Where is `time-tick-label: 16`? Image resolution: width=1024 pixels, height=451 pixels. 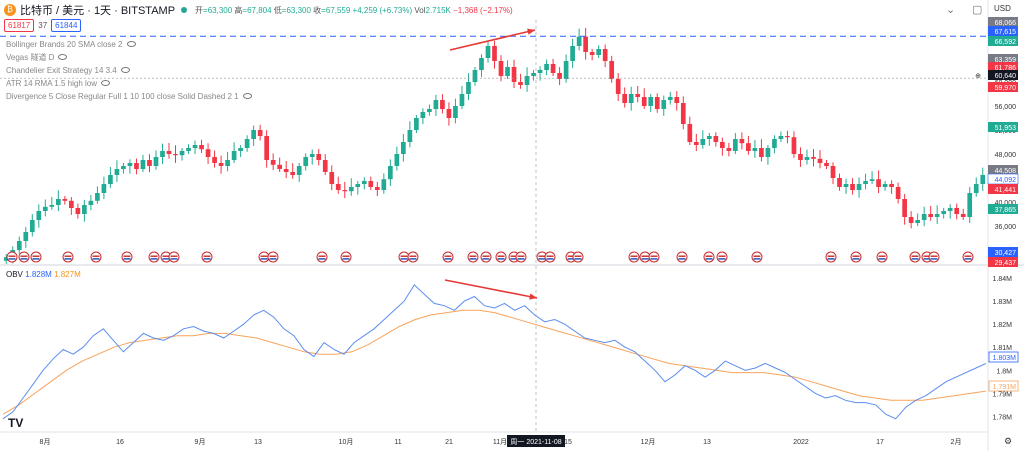
time-tick-label: 16 is located at coordinates (120, 442).